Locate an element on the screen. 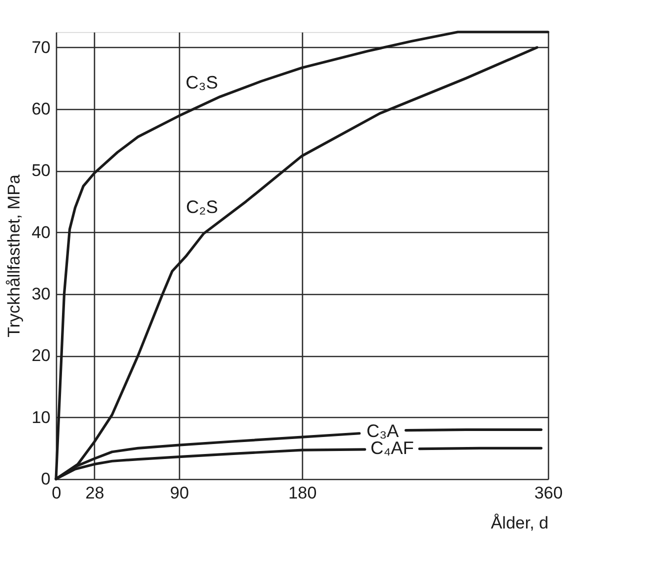  series-label: C₂S is located at coordinates (202, 207).